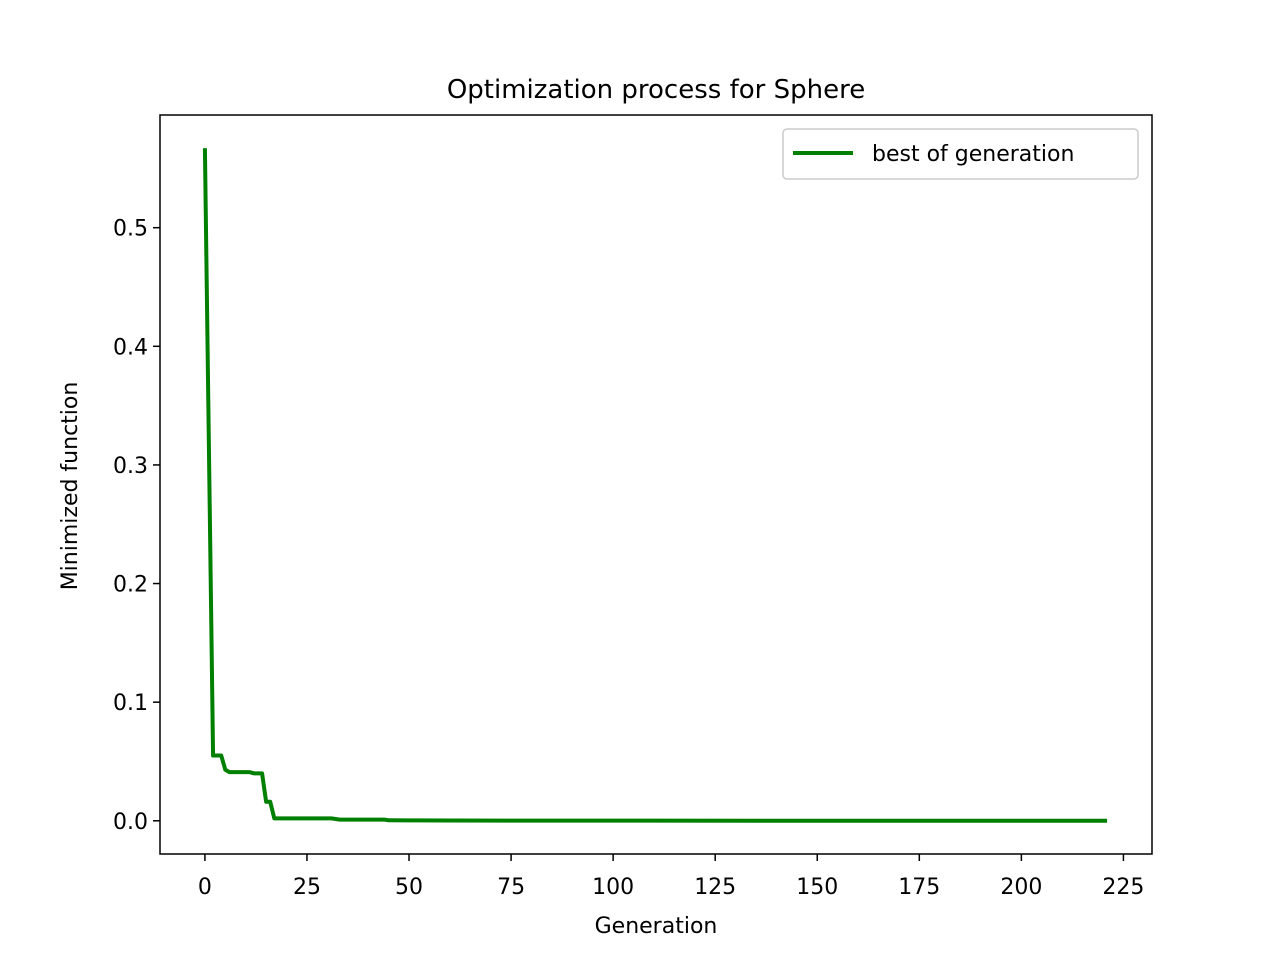 Image resolution: width=1280 pixels, height=960 pixels. Describe the element at coordinates (130, 229) in the screenshot. I see `y-tick-label: 0.5` at that location.